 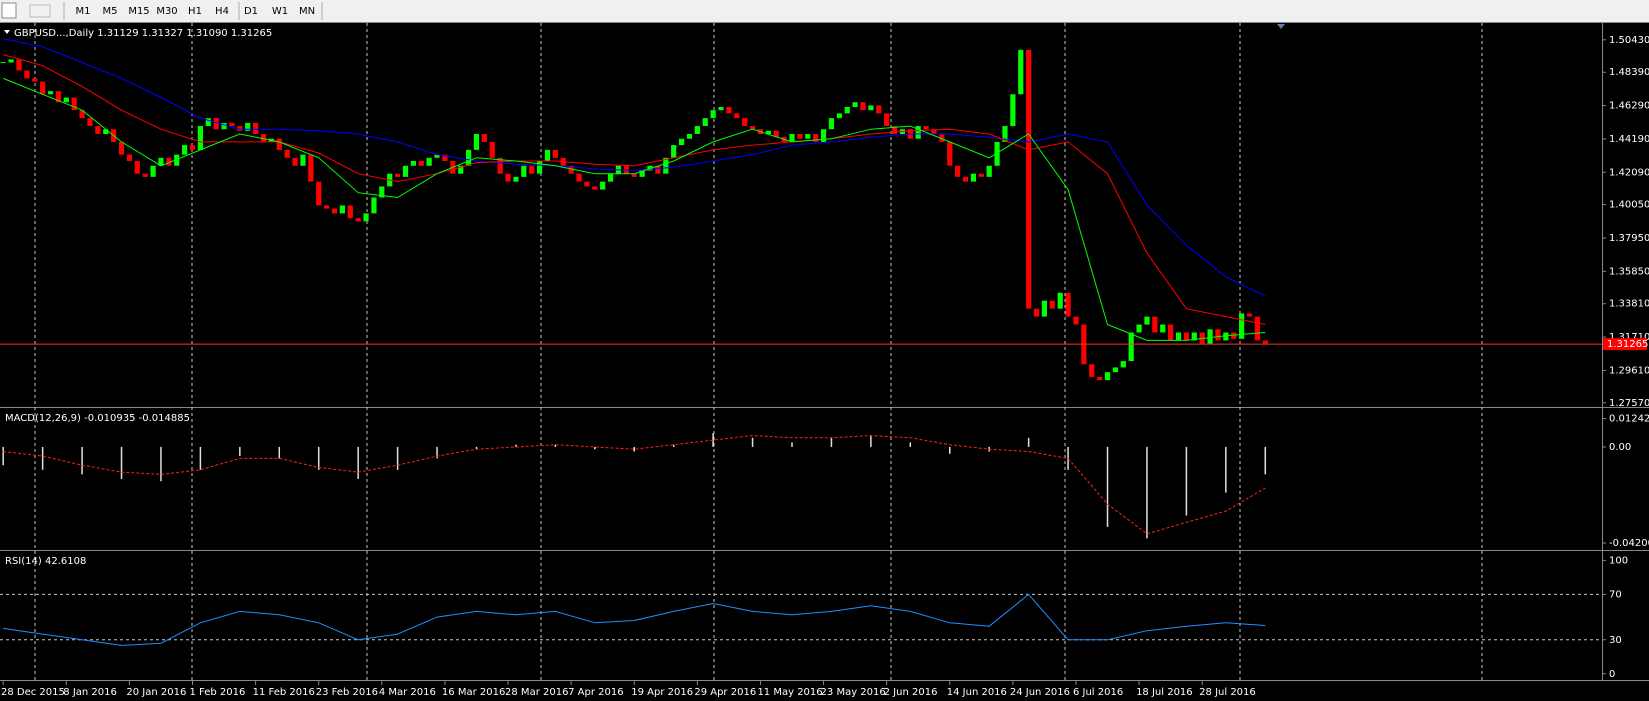 I want to click on symbol: GBPUSD...,Daily, so click(x=54, y=33).